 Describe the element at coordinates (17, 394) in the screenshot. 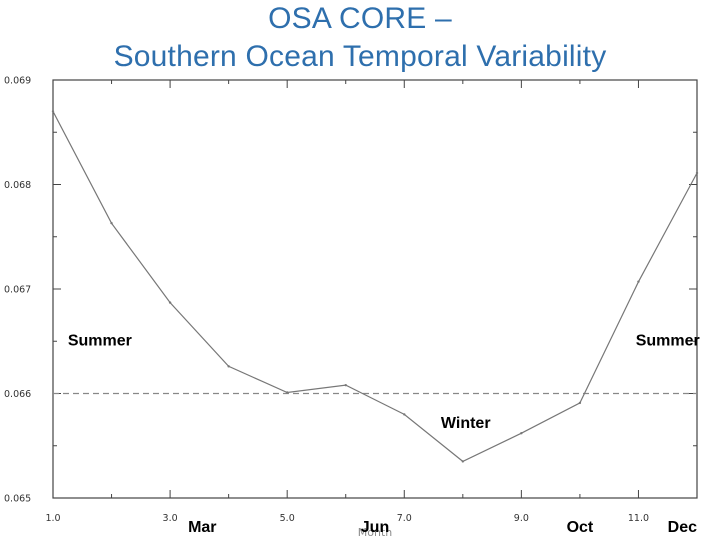

I see `y-tick-label: 0.066` at that location.